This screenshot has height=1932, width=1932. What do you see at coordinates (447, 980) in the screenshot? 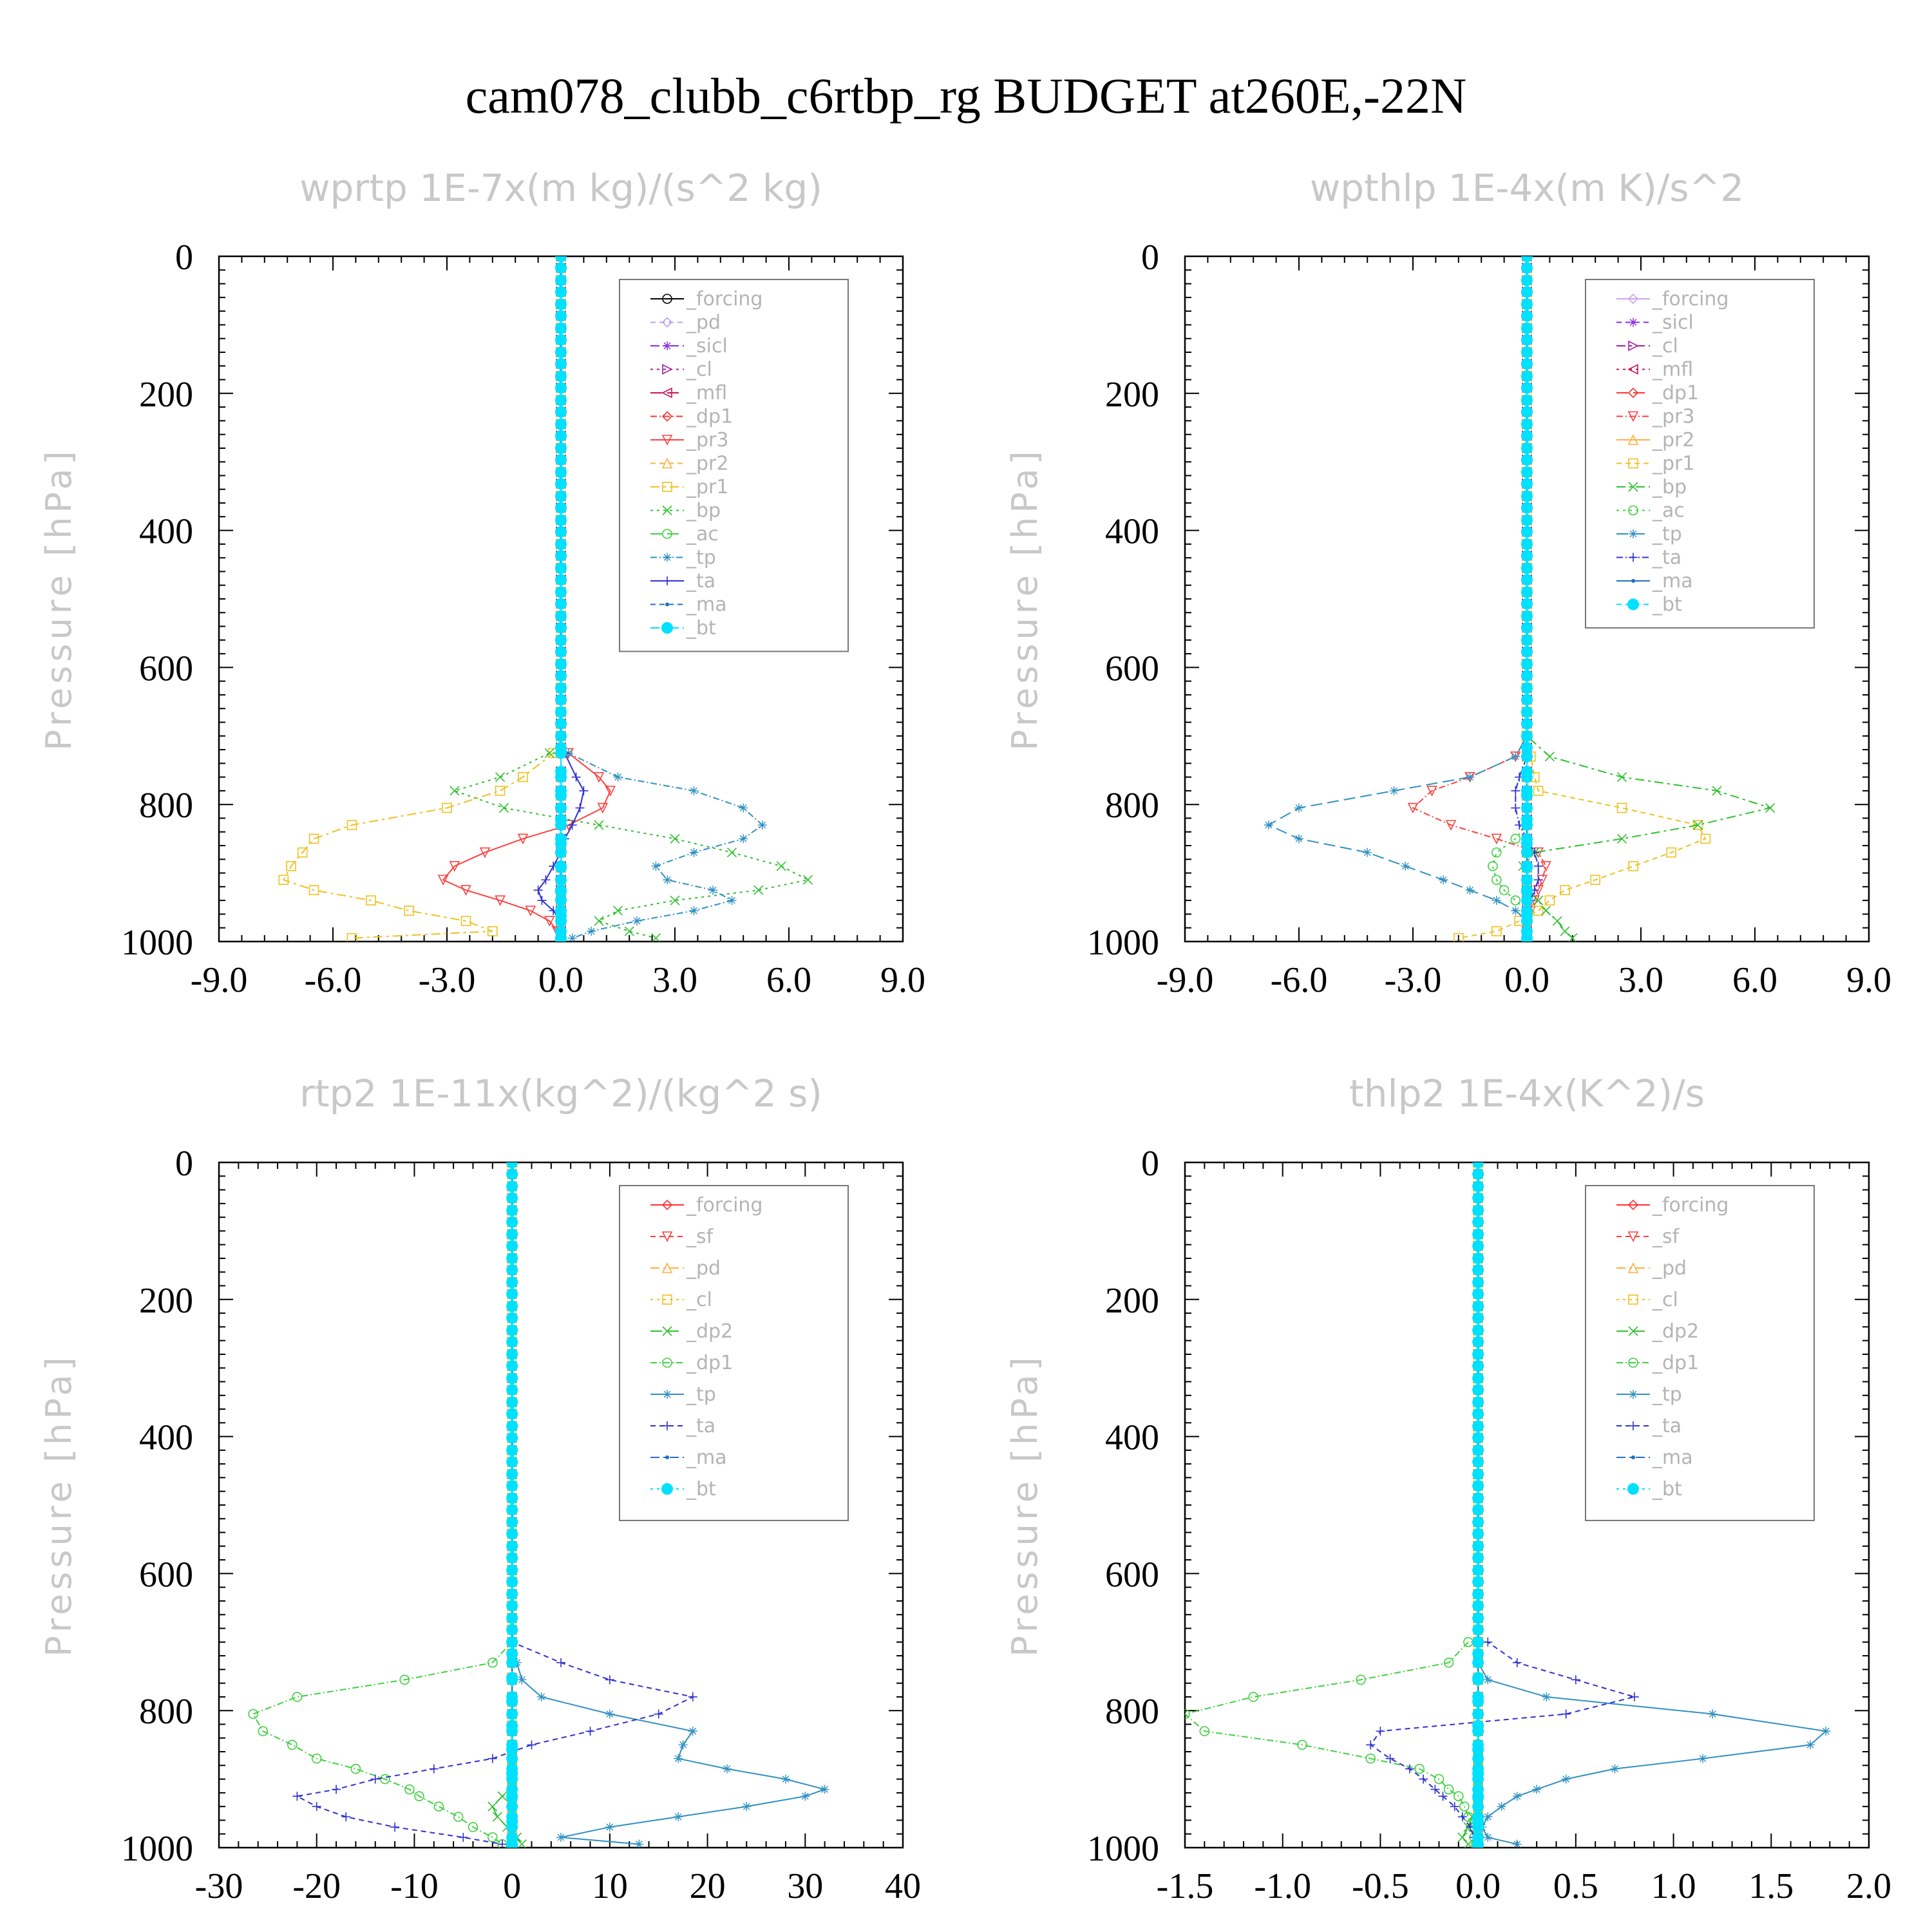
I see `x-tick-label: -3.0` at bounding box center [447, 980].